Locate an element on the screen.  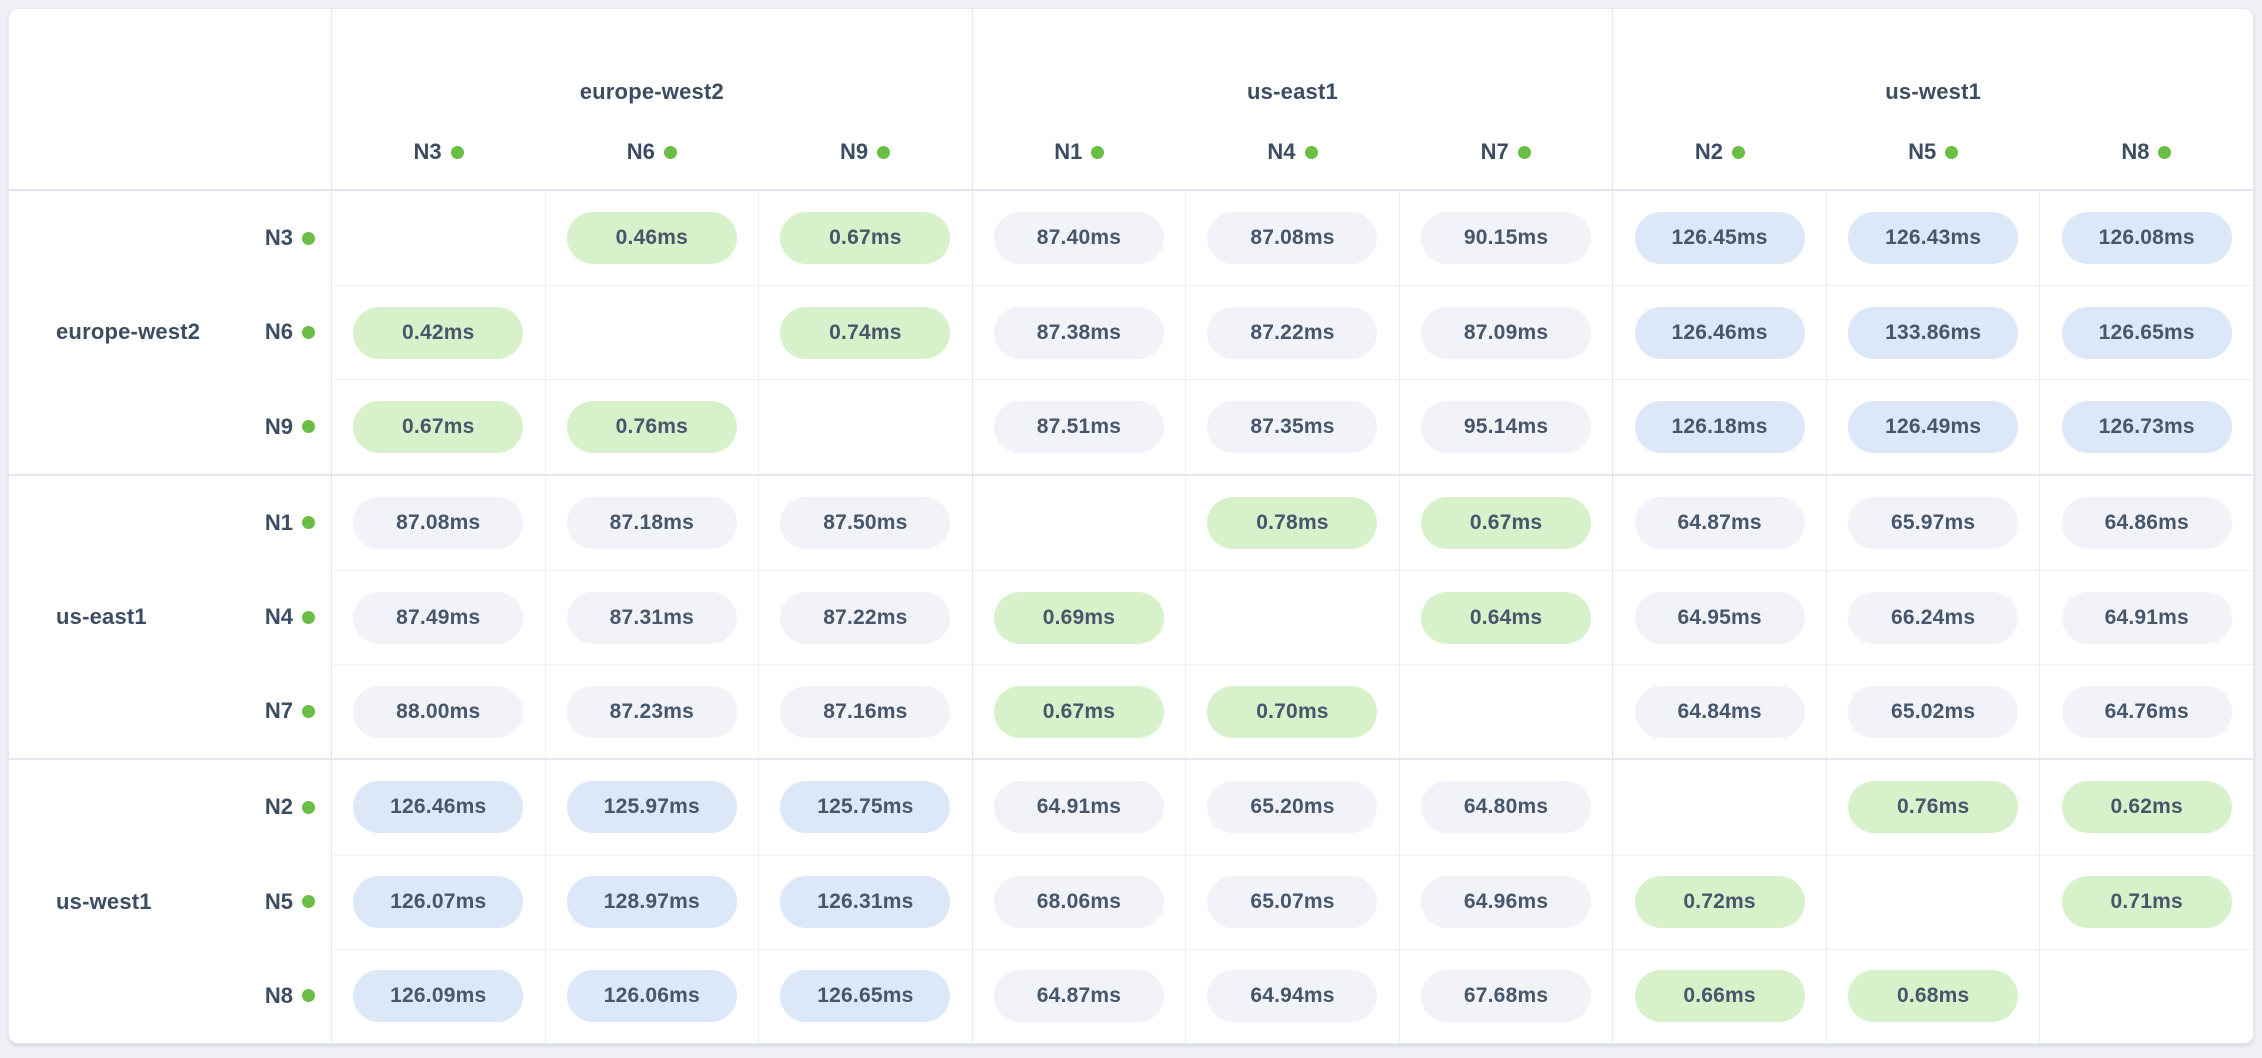
column-node-header-row: N3 N6 N9 is located at coordinates (652, 152).